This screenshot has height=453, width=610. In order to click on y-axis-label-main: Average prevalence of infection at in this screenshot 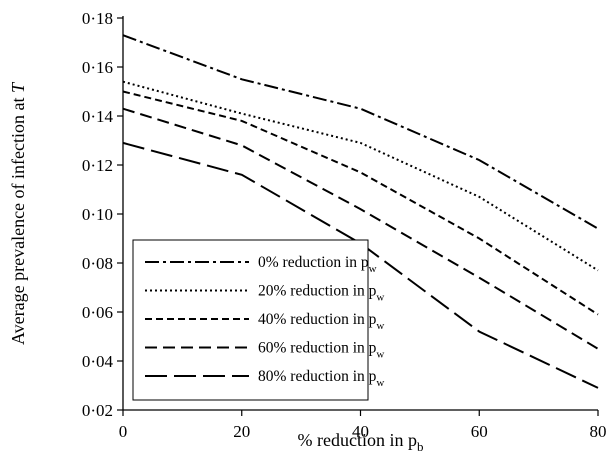, I will do `click(18, 219)`.